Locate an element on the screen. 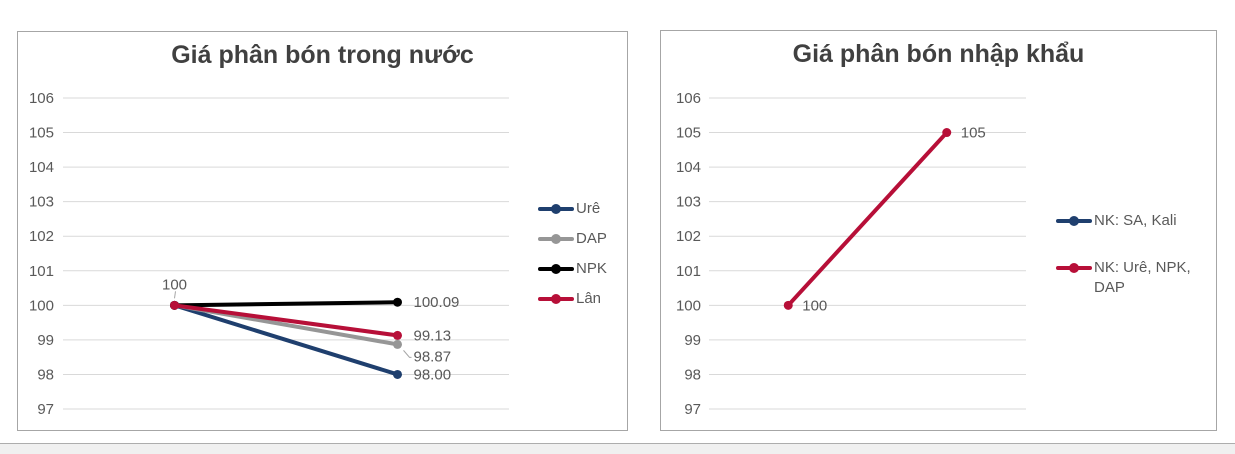 Image resolution: width=1235 pixels, height=454 pixels. data-label: 98.00 is located at coordinates (433, 374).